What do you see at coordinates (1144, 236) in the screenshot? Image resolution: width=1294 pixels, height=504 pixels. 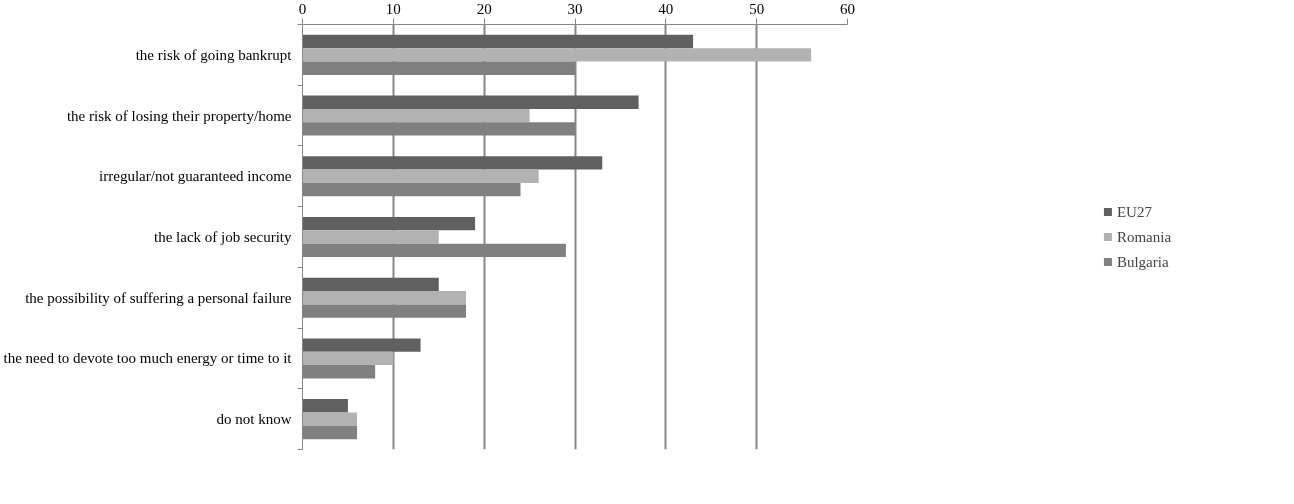 I see `legend-label: Romania` at bounding box center [1144, 236].